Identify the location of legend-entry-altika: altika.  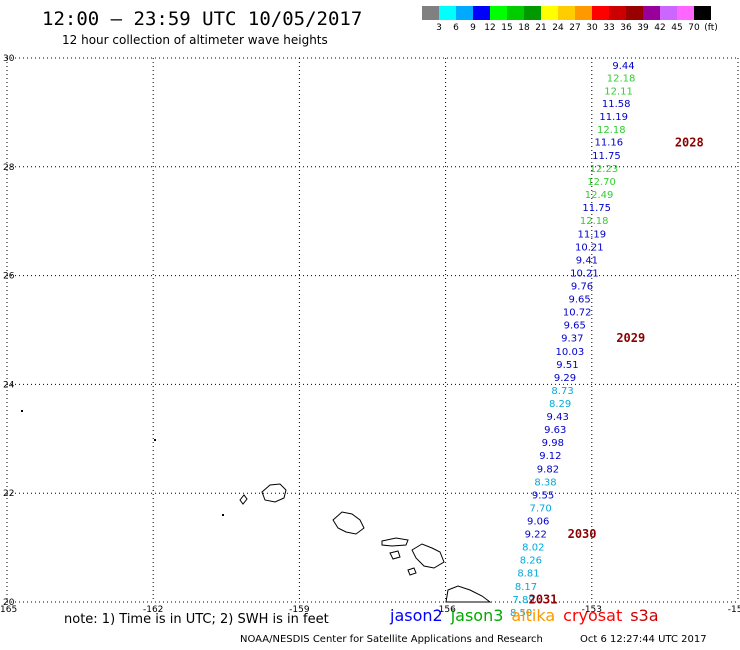
(533, 615).